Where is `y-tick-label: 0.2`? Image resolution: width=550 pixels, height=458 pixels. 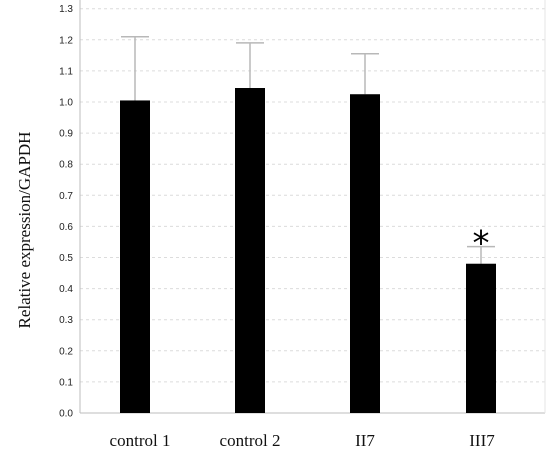
y-tick-label: 0.2 is located at coordinates (66, 351).